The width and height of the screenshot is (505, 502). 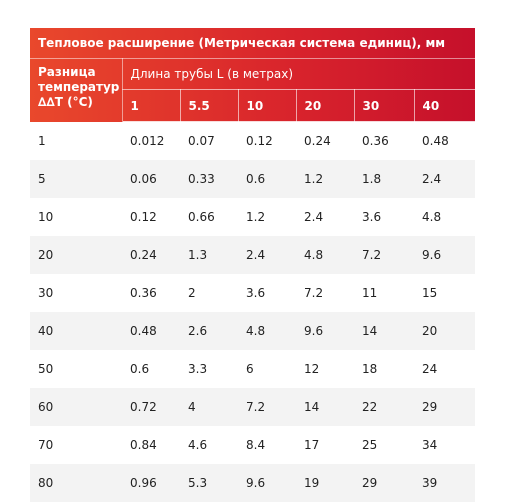 I want to click on table-cell: 1.3, so click(x=209, y=255).